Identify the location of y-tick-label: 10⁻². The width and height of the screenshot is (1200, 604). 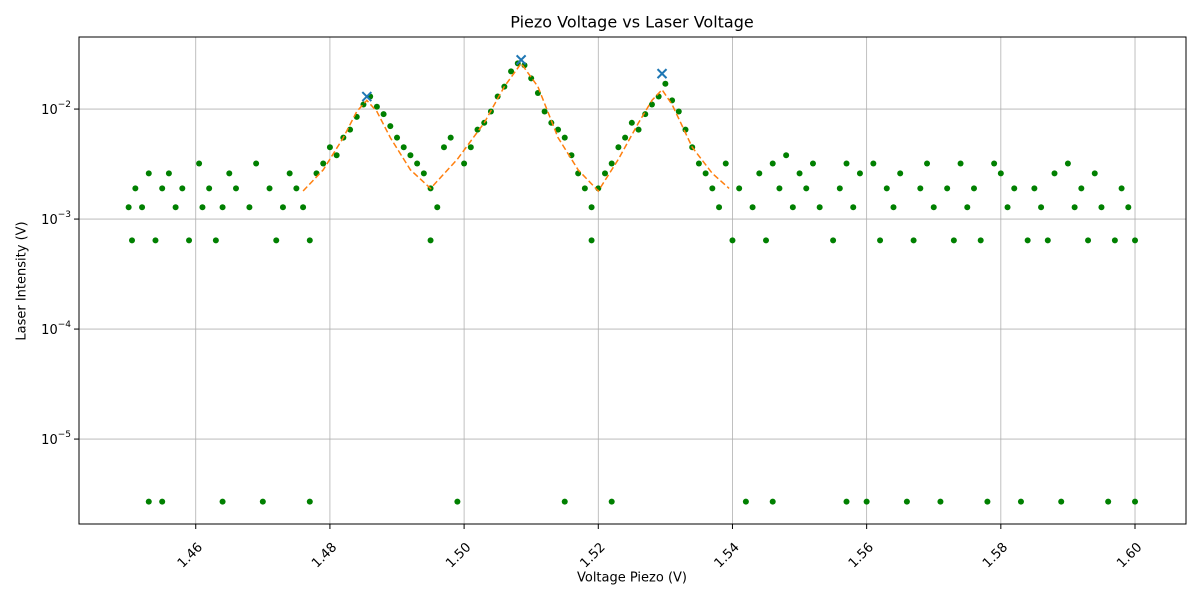
(56, 109).